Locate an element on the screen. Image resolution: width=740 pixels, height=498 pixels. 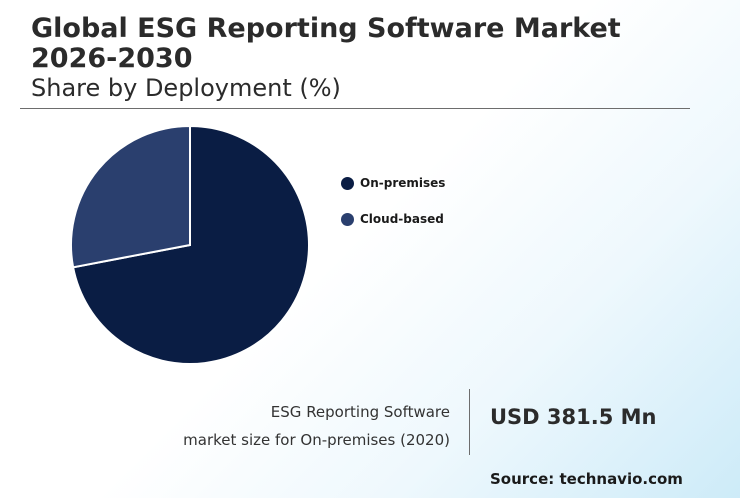
market-size-value: USD 381.5 Mn is located at coordinates (573, 417).